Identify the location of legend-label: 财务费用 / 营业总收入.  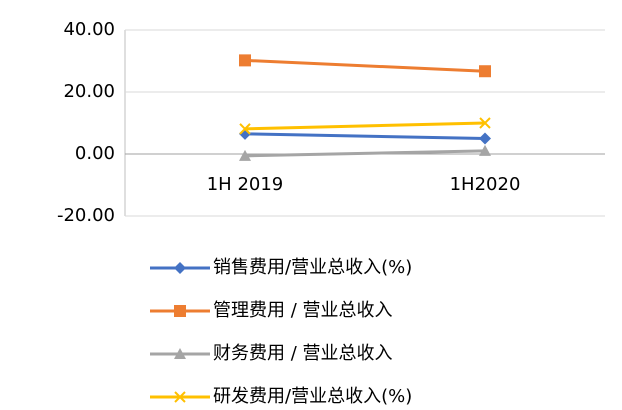
(303, 353).